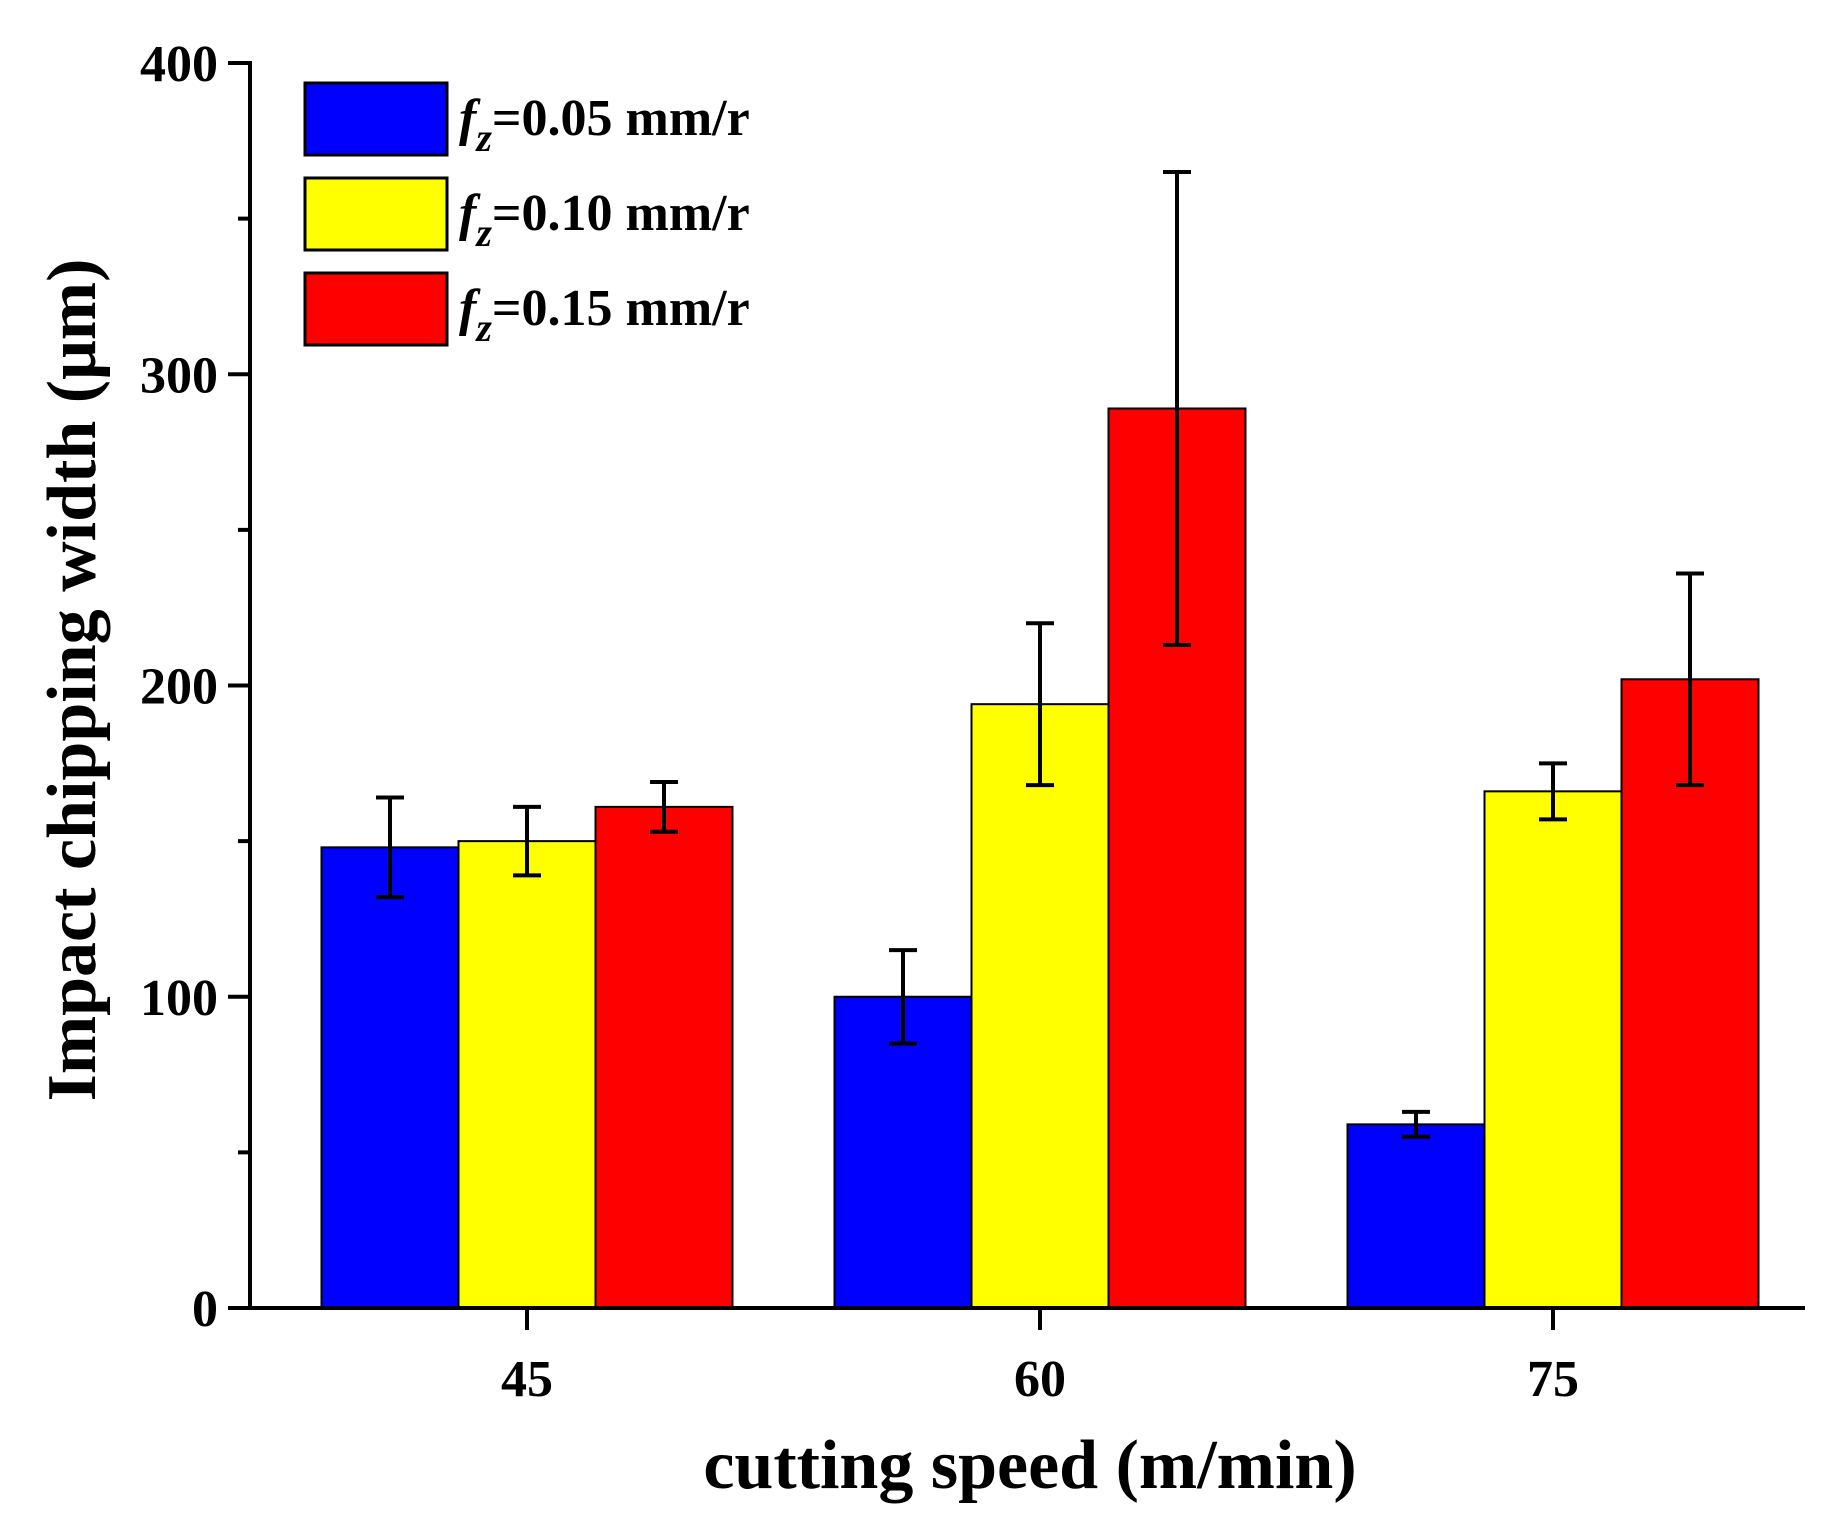  I want to click on x-tick-label: 45, so click(527, 1379).